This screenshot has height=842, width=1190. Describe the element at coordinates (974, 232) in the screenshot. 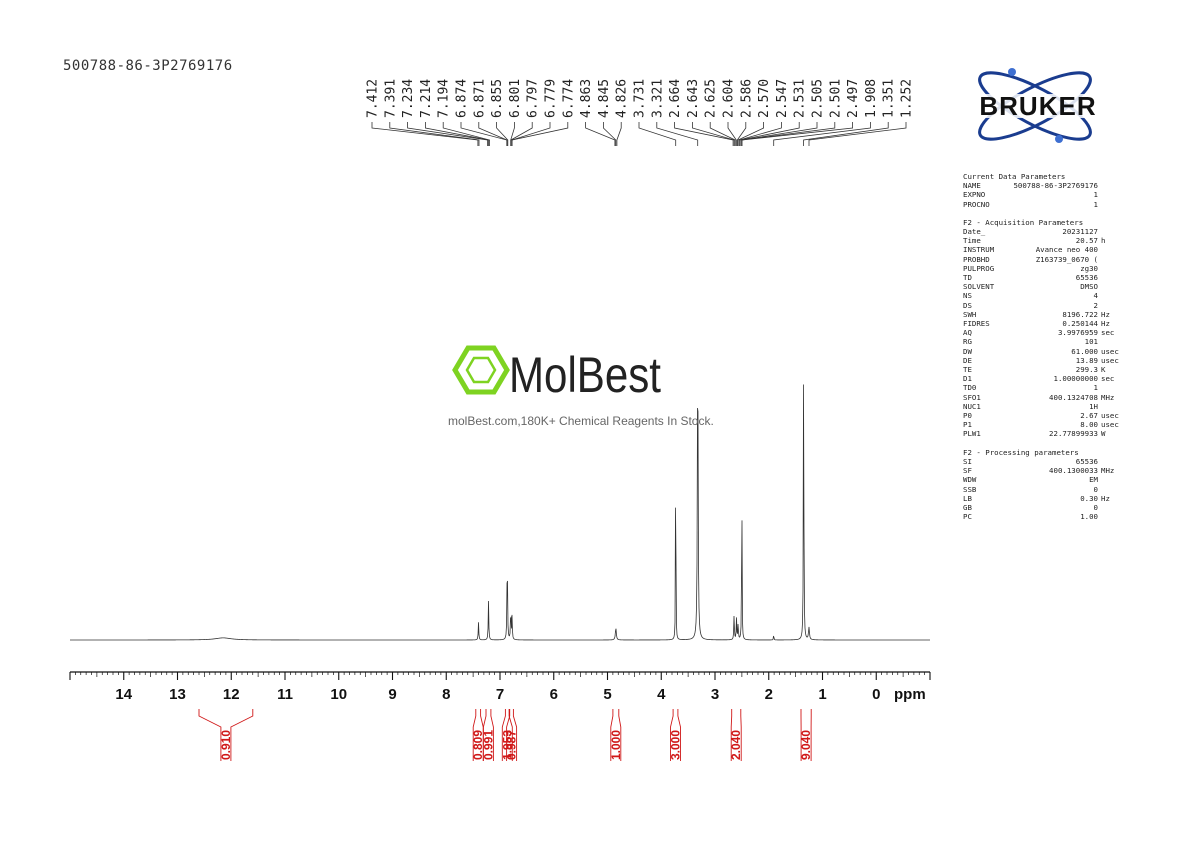

I see `param-key: Date_` at that location.